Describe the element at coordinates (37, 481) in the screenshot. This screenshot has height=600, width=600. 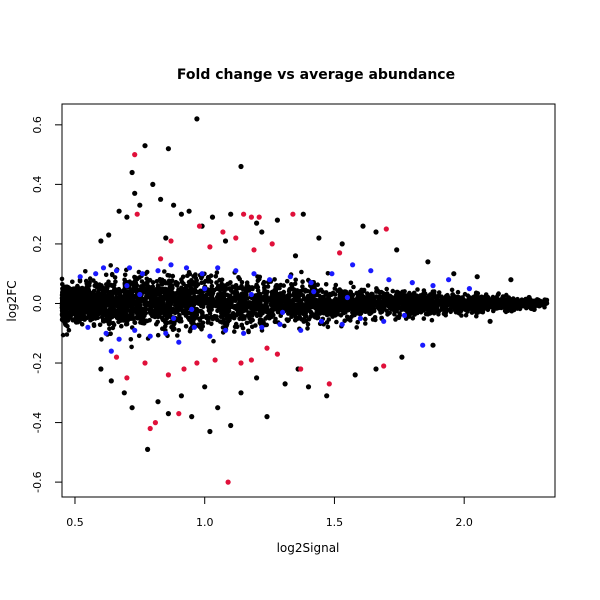
I see `y-tick-label: -0.6` at that location.